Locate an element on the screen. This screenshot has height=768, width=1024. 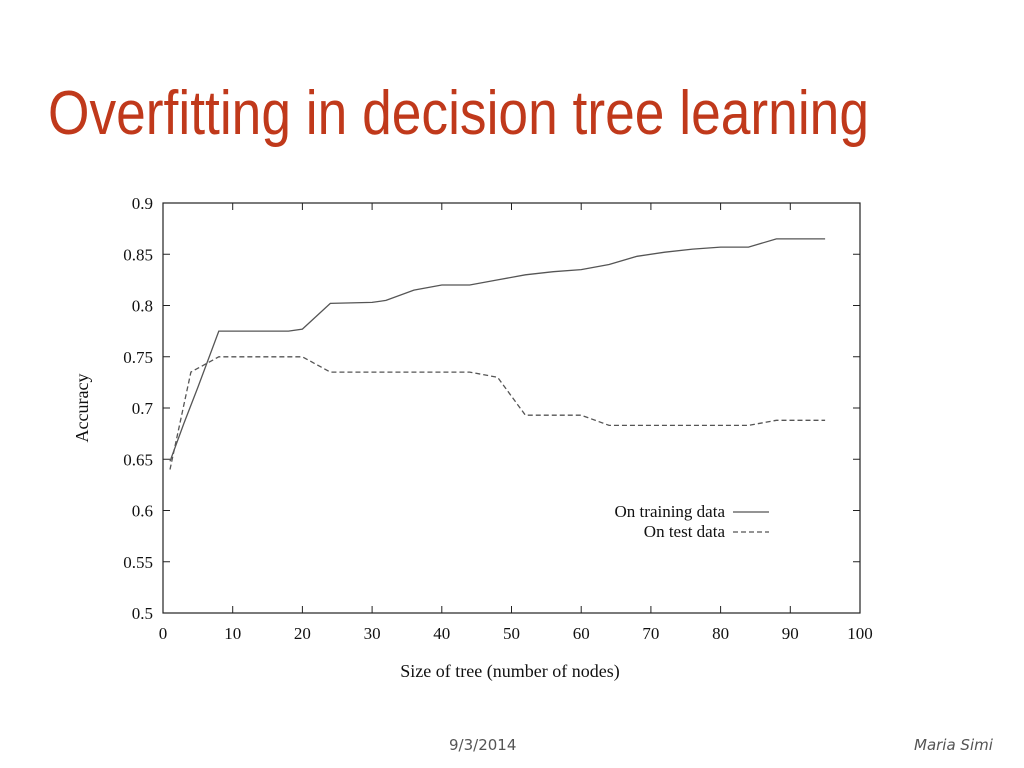
x-tick-label: 60 is located at coordinates (581, 633).